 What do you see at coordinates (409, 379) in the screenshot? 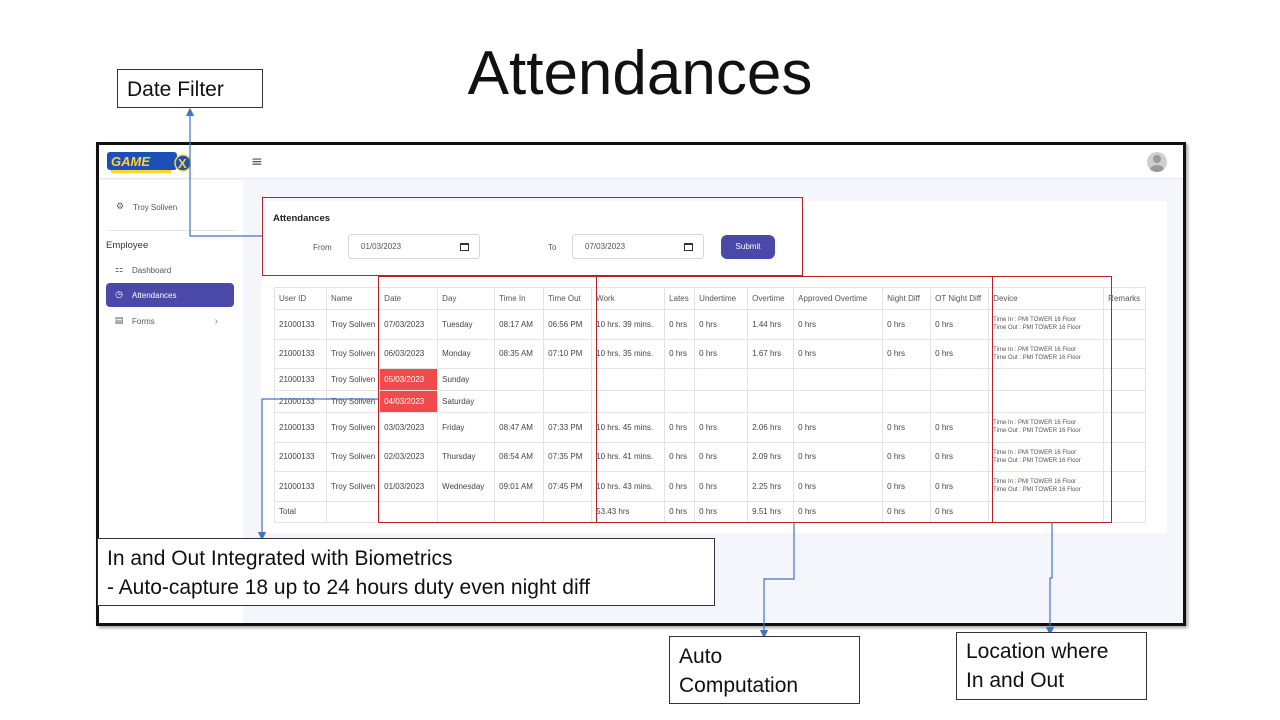
I see `cell-date: 05/03/2023` at bounding box center [409, 379].